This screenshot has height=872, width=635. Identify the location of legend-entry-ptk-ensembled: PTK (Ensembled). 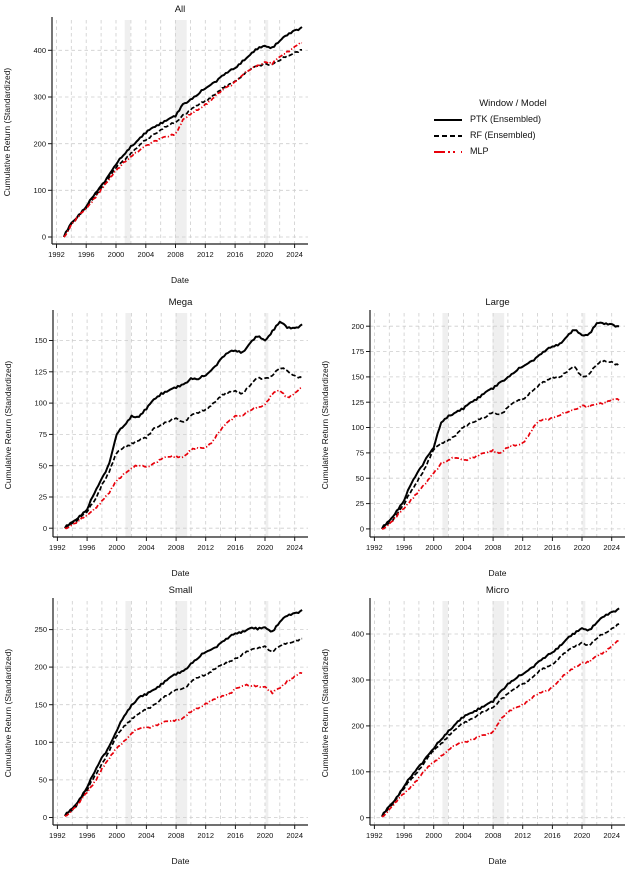
(523, 119).